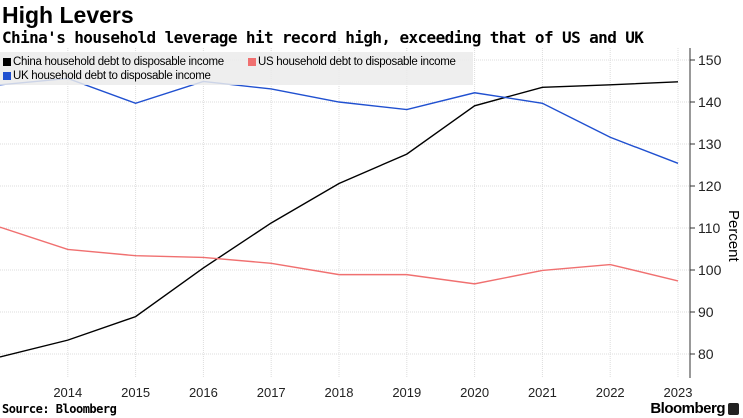 Image resolution: width=743 pixels, height=418 pixels. I want to click on x-tick-label: 2019, so click(406, 392).